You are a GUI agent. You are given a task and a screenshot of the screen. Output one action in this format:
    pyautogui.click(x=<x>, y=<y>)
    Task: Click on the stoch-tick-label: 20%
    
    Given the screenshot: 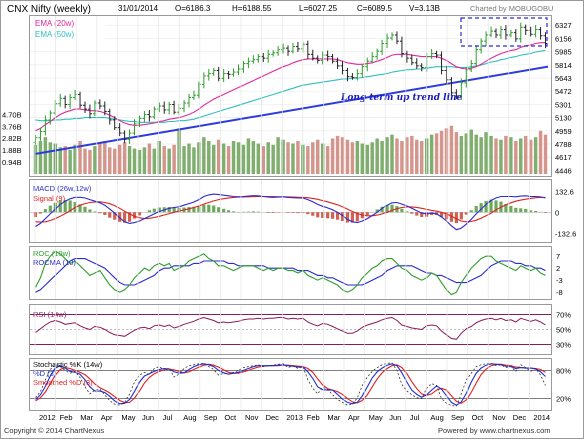 What is the action you would take?
    pyautogui.click(x=563, y=399)
    